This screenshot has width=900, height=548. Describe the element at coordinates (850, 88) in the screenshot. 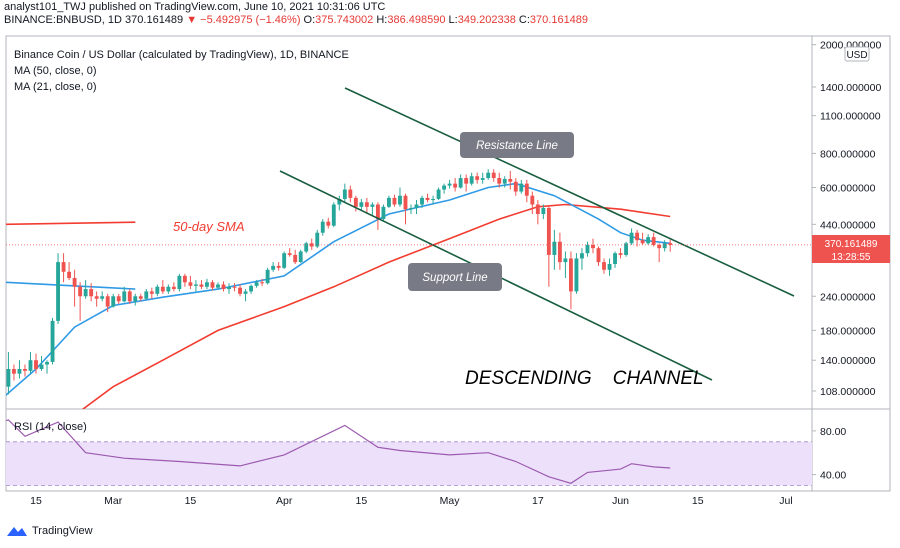

I see `price-tick-label: 1400.000000` at that location.